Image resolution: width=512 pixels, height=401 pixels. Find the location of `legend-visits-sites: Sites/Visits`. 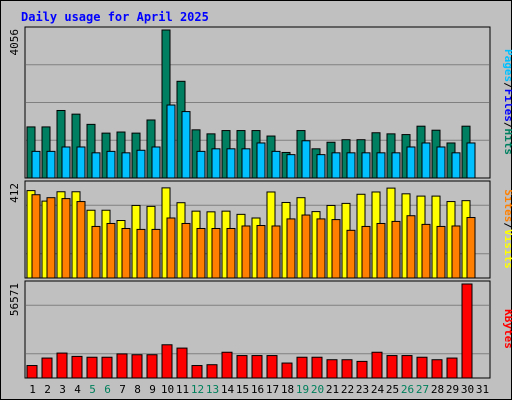

legend-visits-sites: Sites/Visits is located at coordinates (507, 229).